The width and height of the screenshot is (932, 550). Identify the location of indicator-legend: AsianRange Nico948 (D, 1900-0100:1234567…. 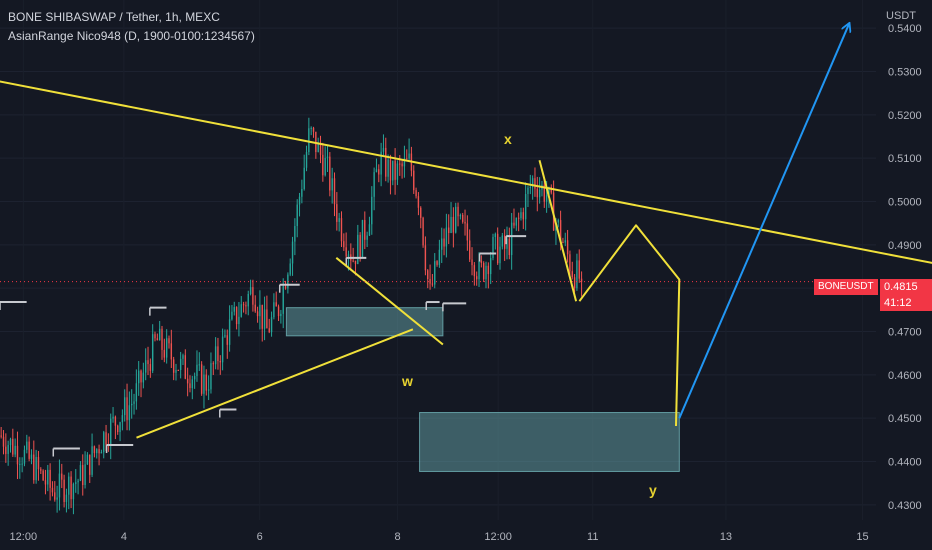
(131, 36).